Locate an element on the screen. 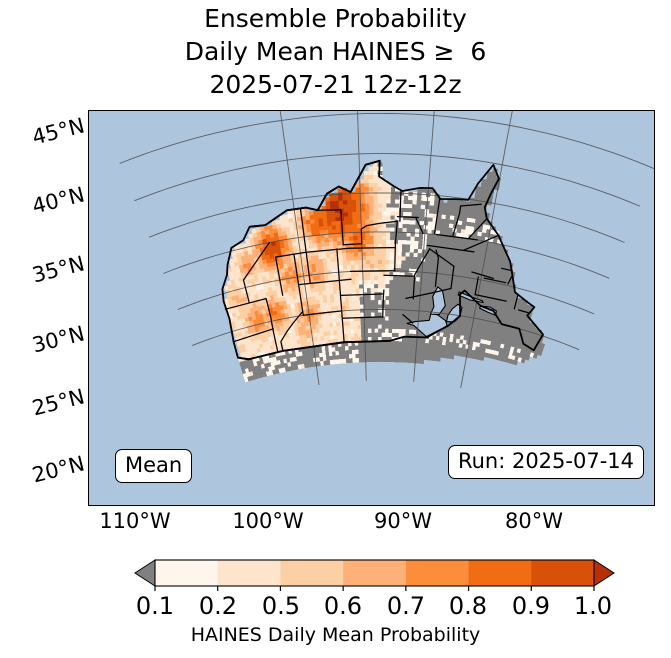  lon-label-110w: 110°W is located at coordinates (135, 521).